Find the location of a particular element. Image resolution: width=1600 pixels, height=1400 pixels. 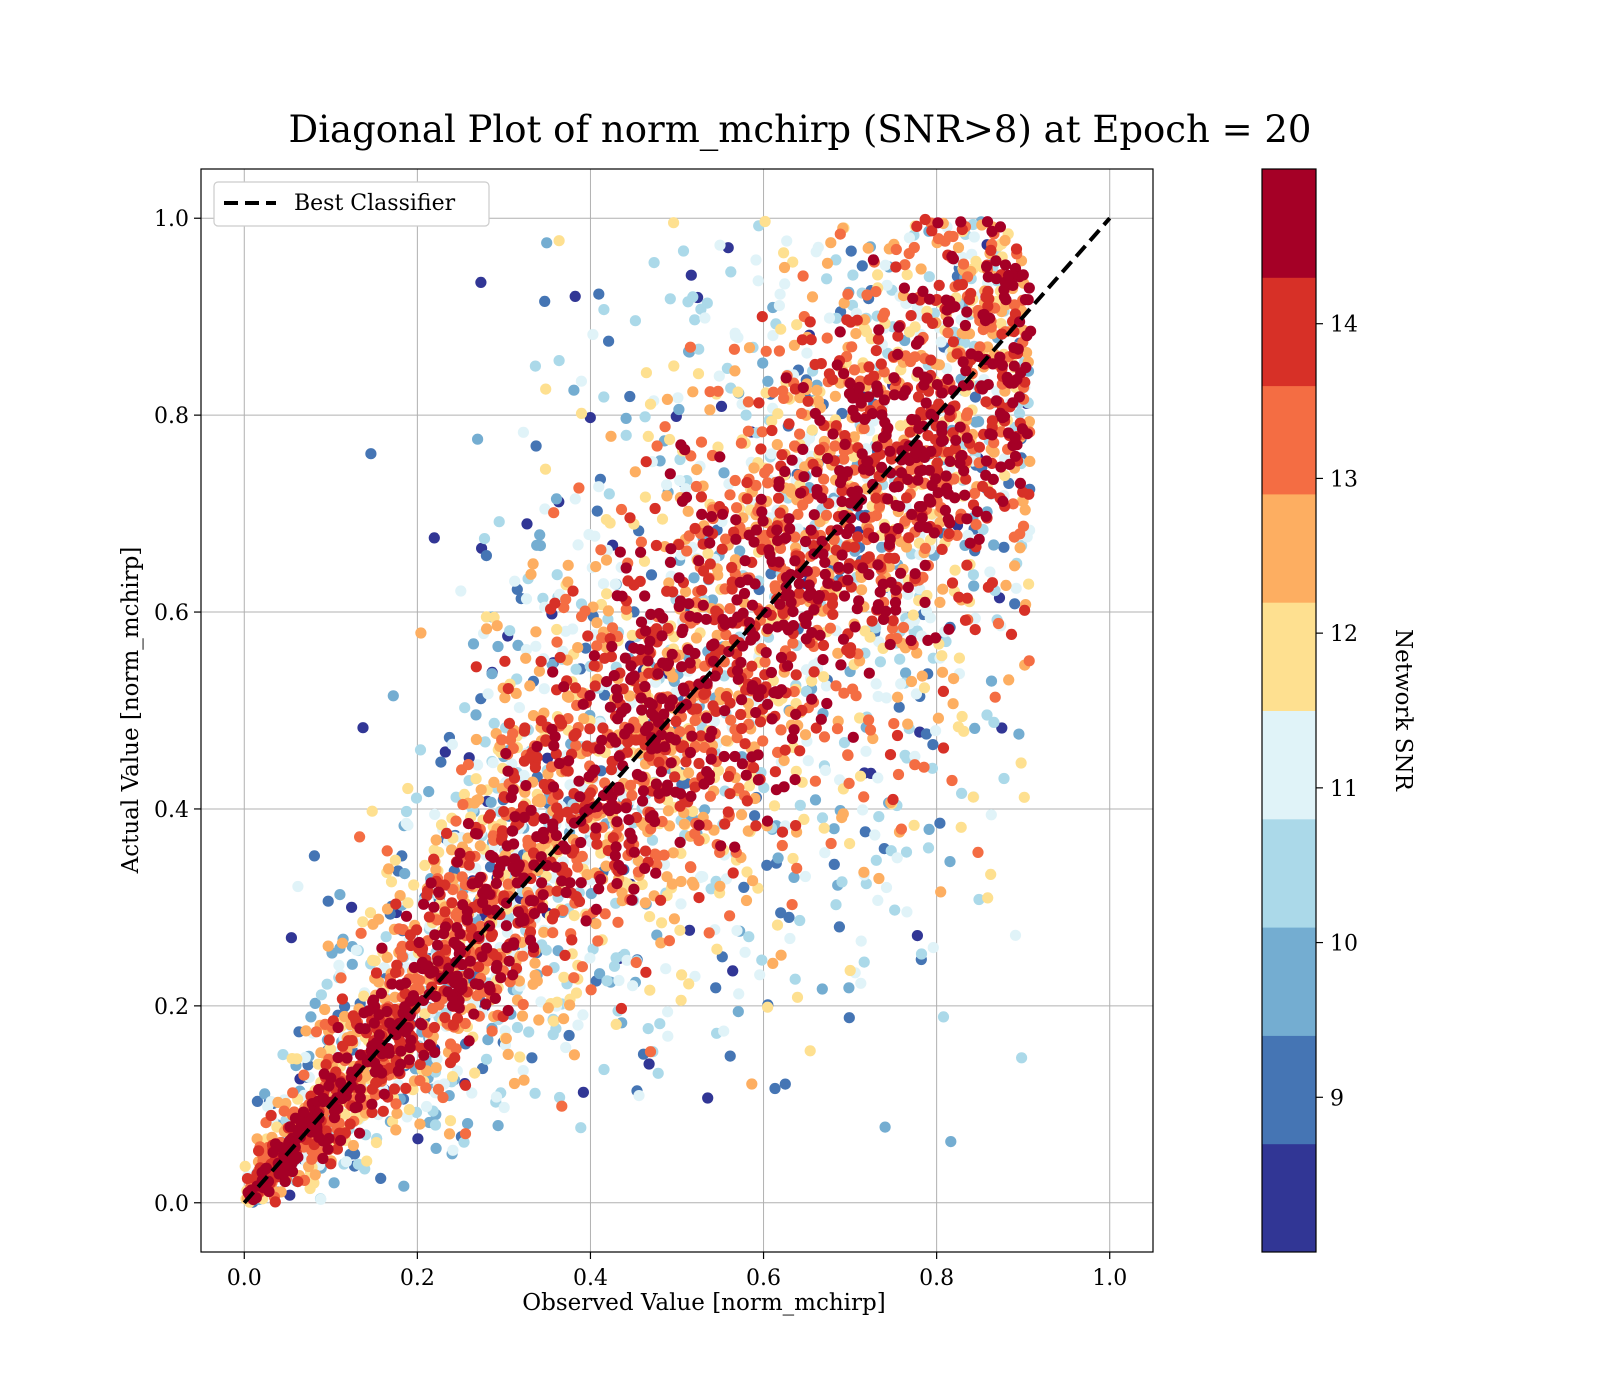

colorbar-segment is located at coordinates (1289, 1090).